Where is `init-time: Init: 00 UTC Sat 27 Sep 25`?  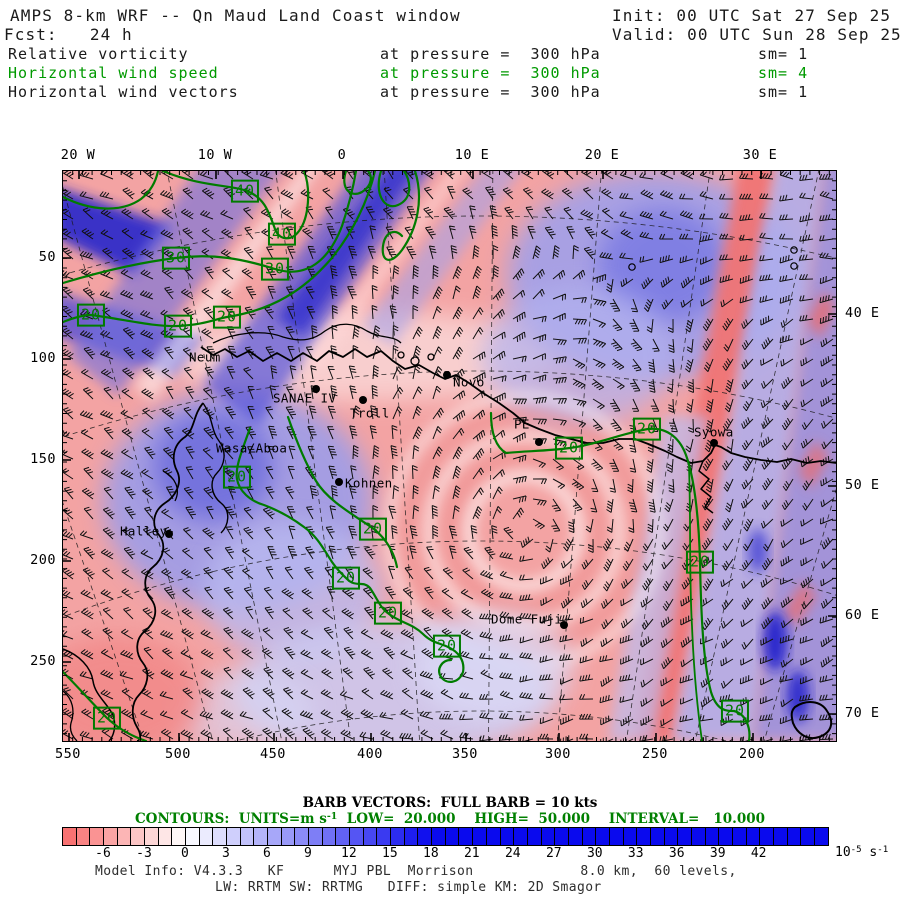
init-time: Init: 00 UTC Sat 27 Sep 25 is located at coordinates (752, 15).